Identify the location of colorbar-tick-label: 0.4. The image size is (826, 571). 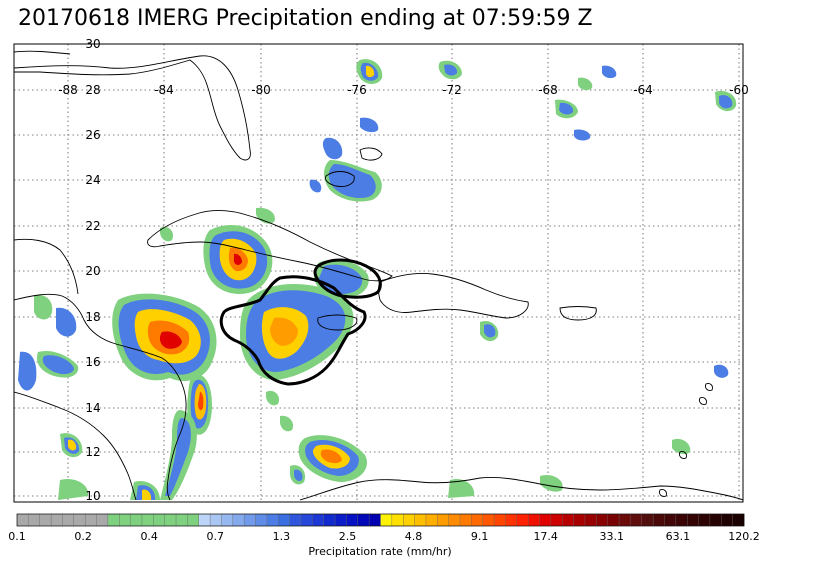
(149, 536).